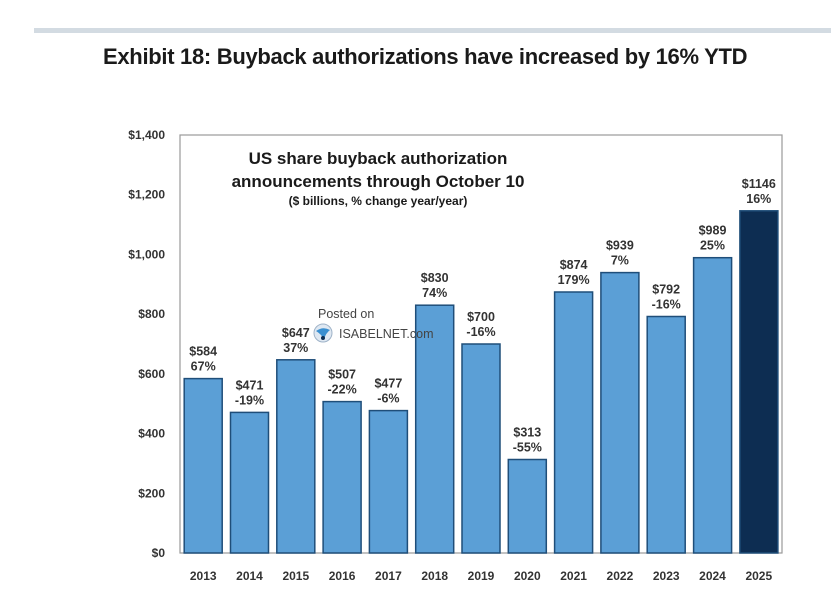 The width and height of the screenshot is (831, 596). I want to click on isabelnet-logo-icon, so click(323, 333).